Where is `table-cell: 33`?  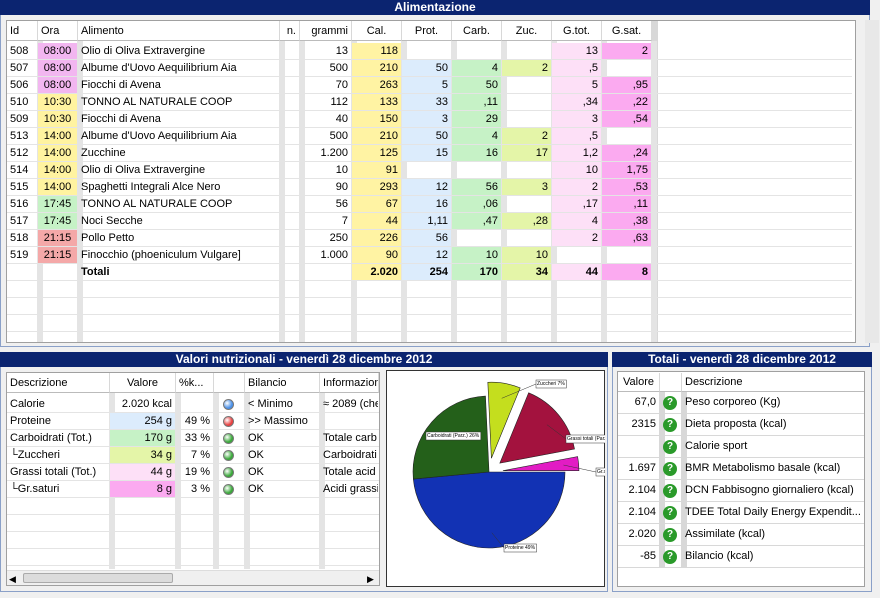 table-cell: 33 is located at coordinates (426, 102).